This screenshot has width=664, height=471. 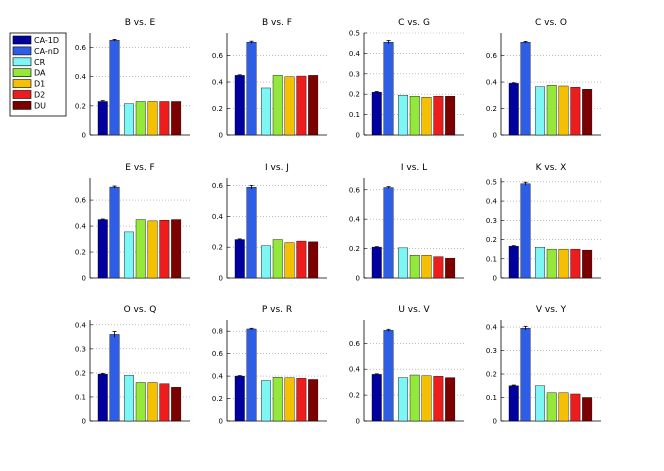 What do you see at coordinates (269, 79) in the screenshot?
I see `chart-panel: B vs. F 0 0.2 0.4 0.6` at bounding box center [269, 79].